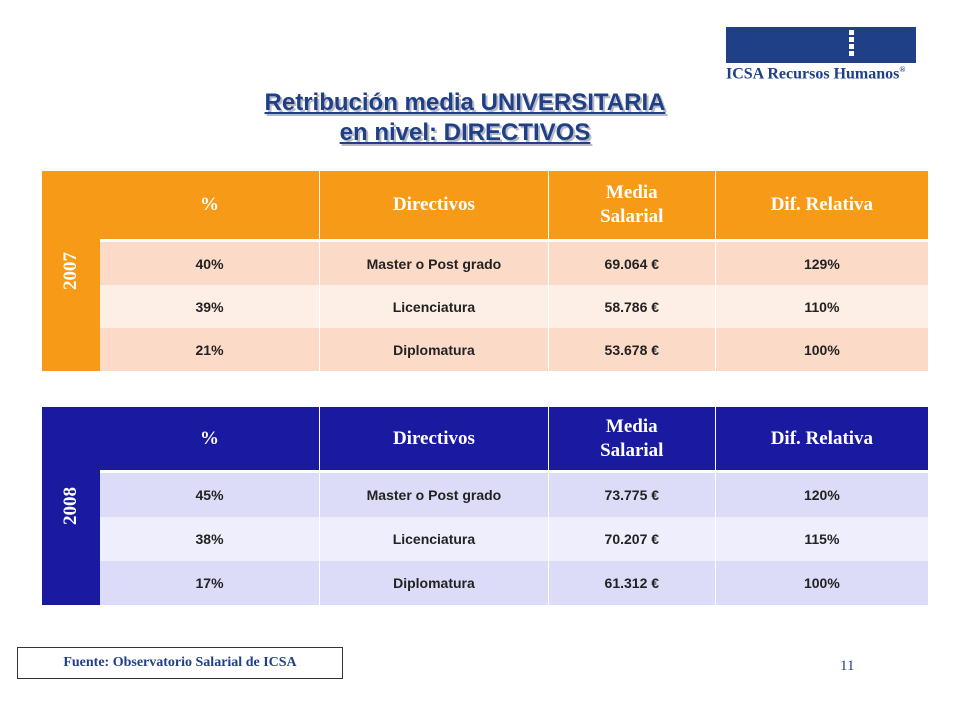  Describe the element at coordinates (210, 494) in the screenshot. I see `cell-percent: 45%` at that location.